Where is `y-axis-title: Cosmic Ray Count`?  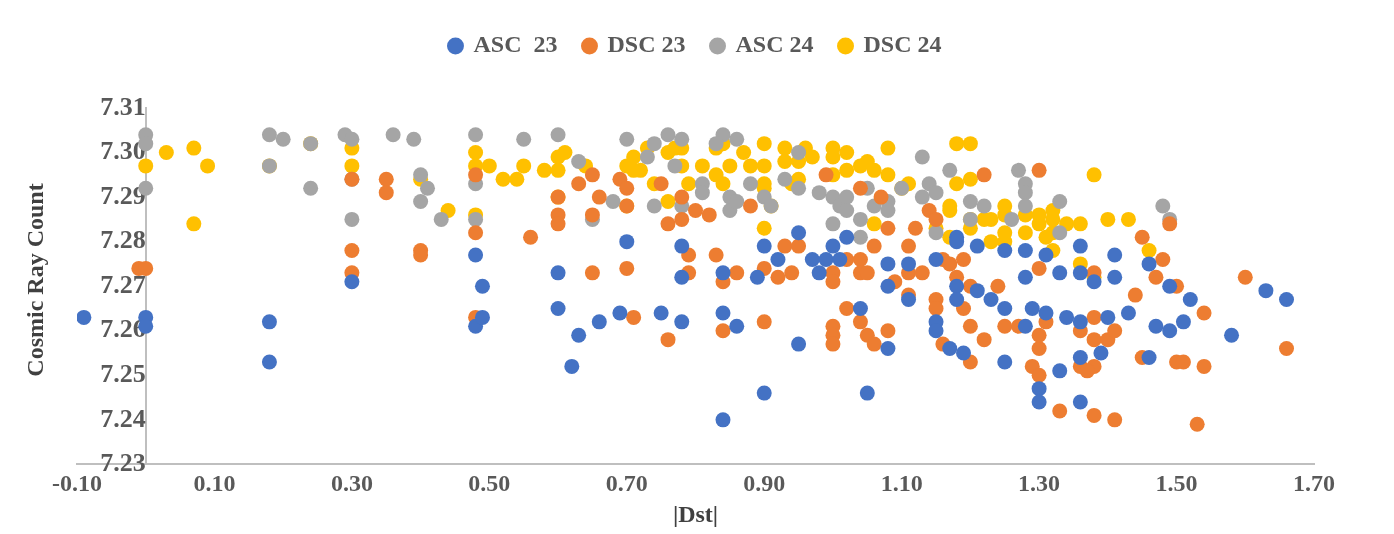 y-axis-title: Cosmic Ray Count is located at coordinates (35, 280).